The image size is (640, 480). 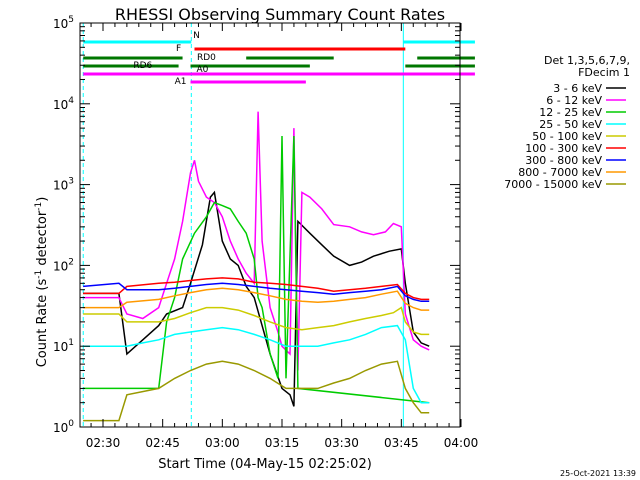 I want to click on x-tick-label: 03:15, so click(x=282, y=443).